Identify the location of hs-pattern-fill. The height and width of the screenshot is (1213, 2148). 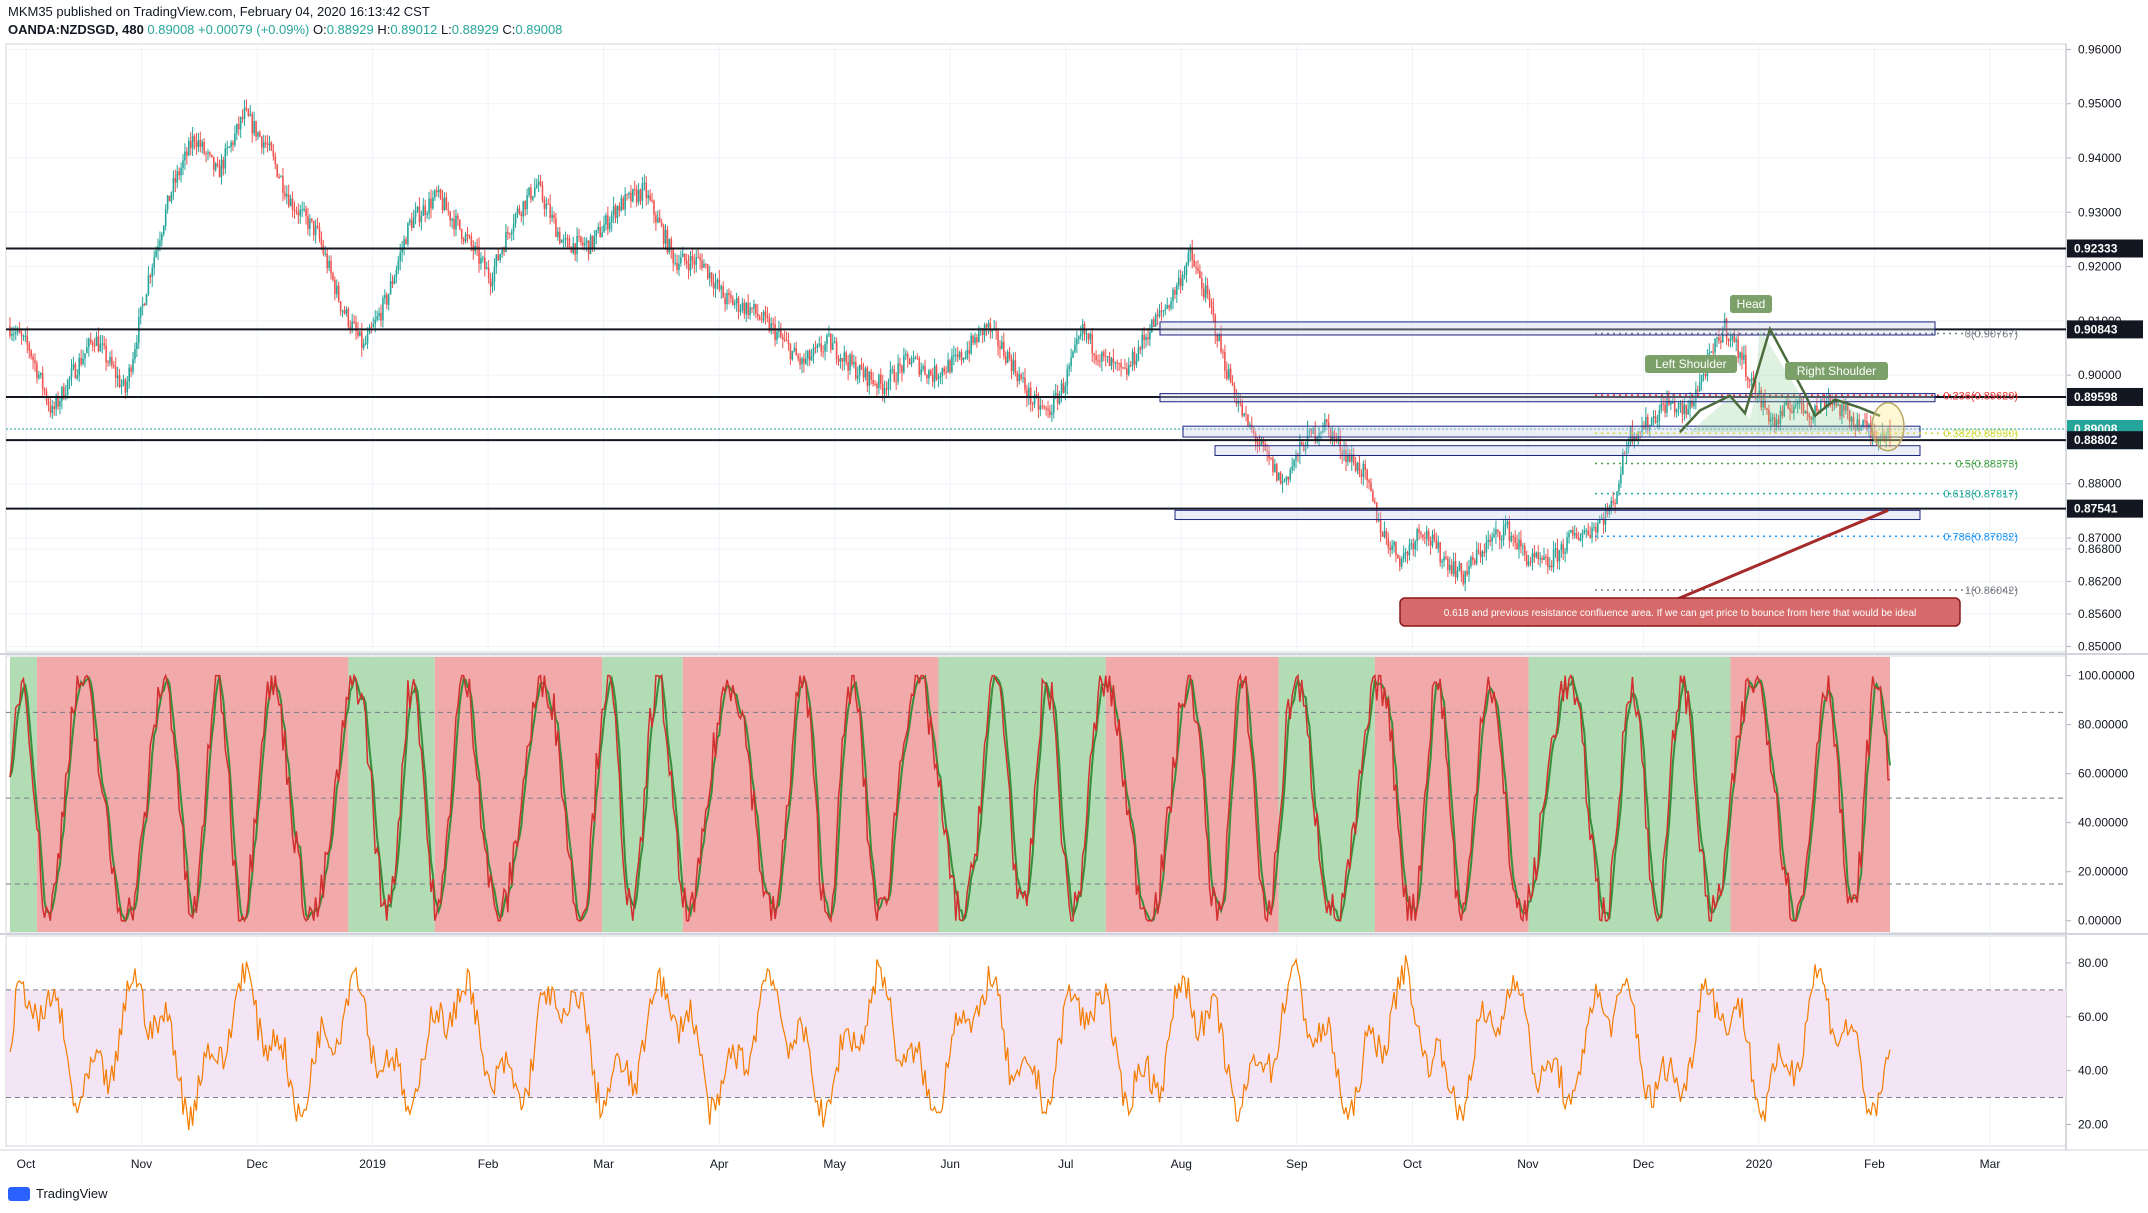
(1775, 381).